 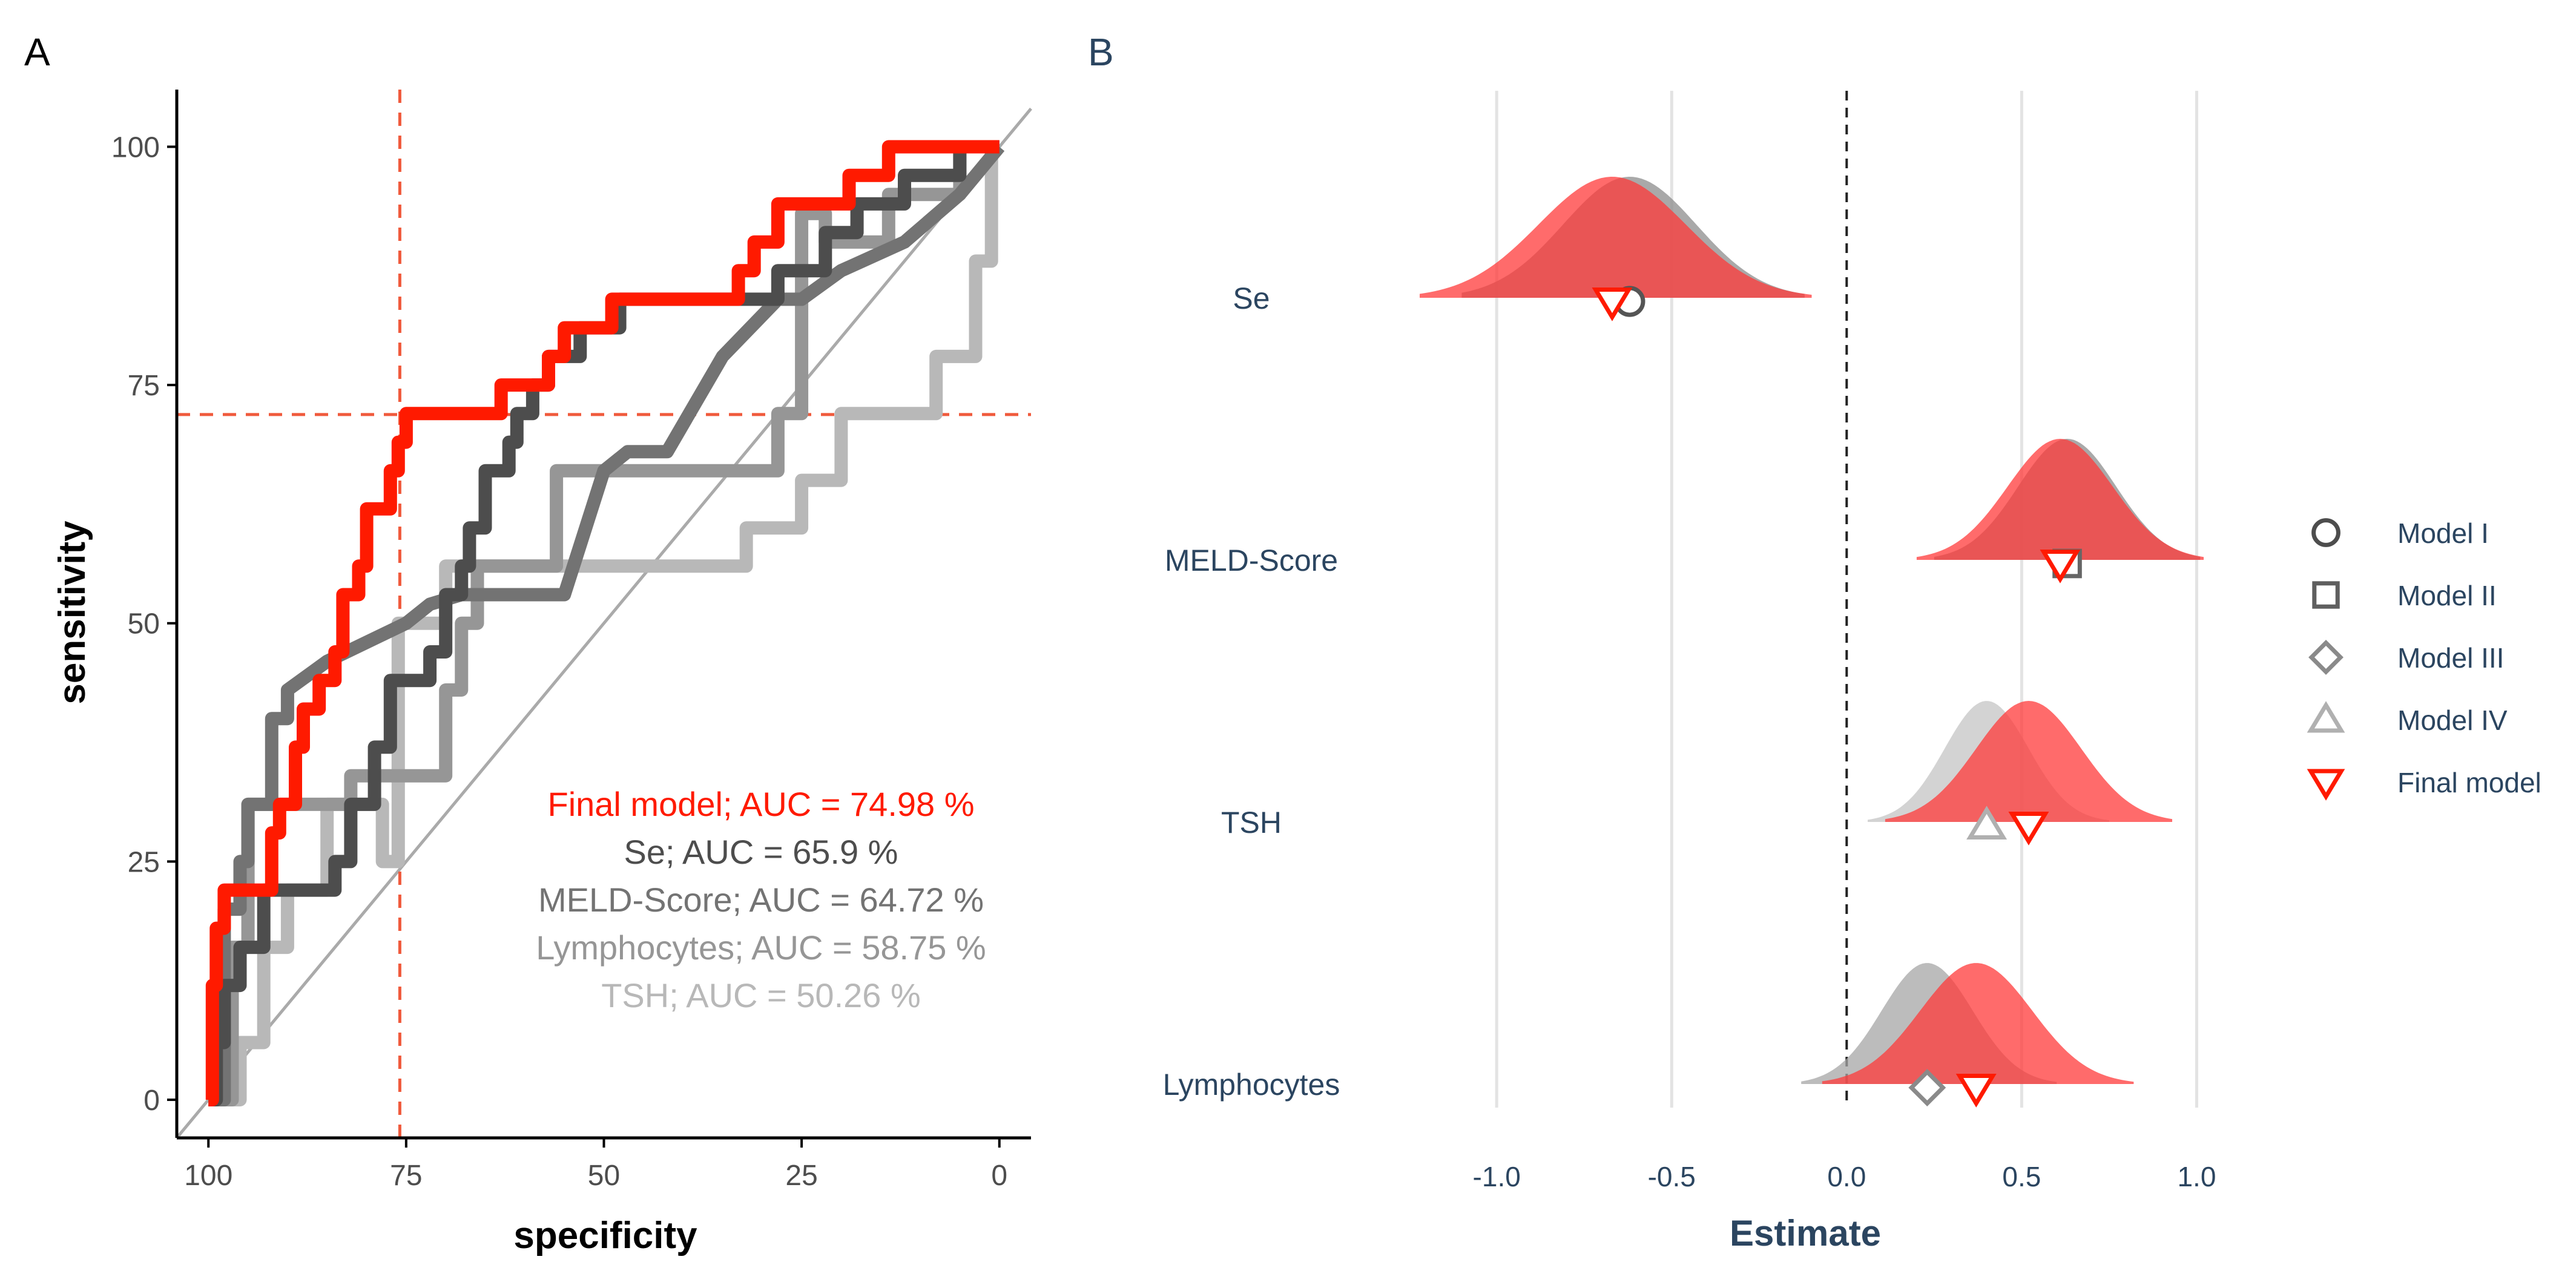 I want to click on legend-marker-model-iii, so click(x=2326, y=657).